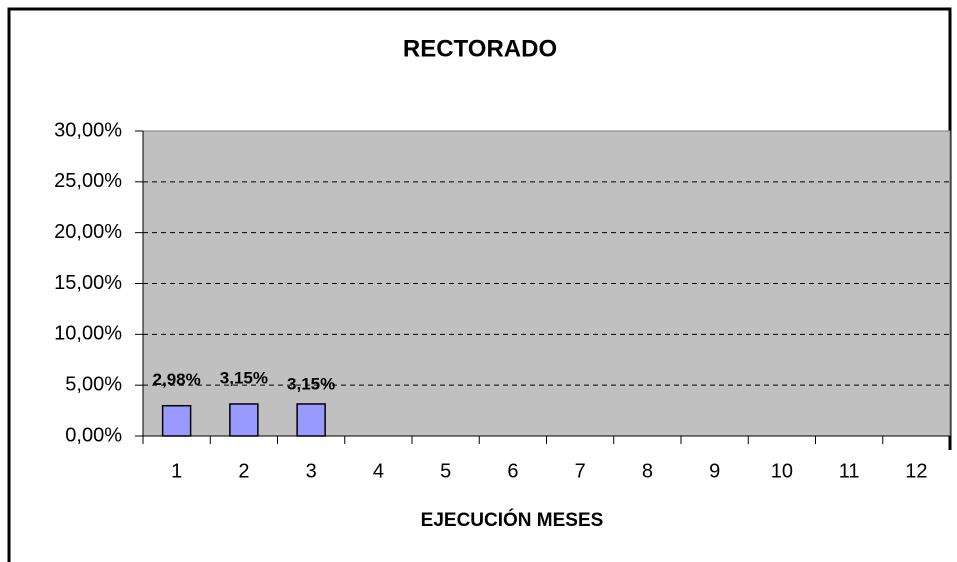 The width and height of the screenshot is (957, 562). What do you see at coordinates (88, 283) in the screenshot?
I see `y-tick-label: 15,00%` at bounding box center [88, 283].